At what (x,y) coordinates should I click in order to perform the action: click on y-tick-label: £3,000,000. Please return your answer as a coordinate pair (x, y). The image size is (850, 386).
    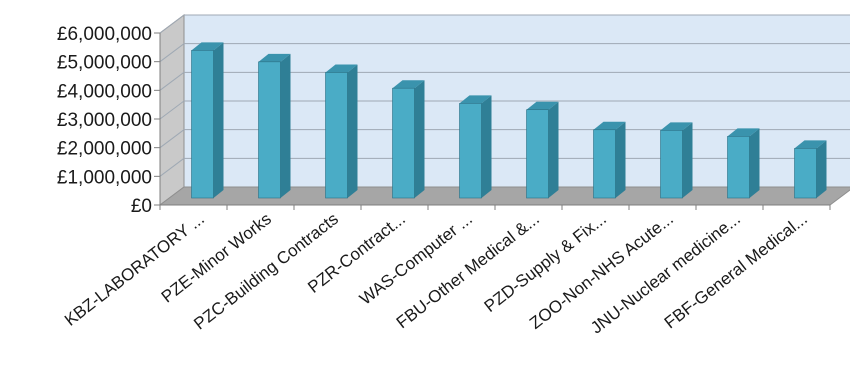
    Looking at the image, I should click on (104, 120).